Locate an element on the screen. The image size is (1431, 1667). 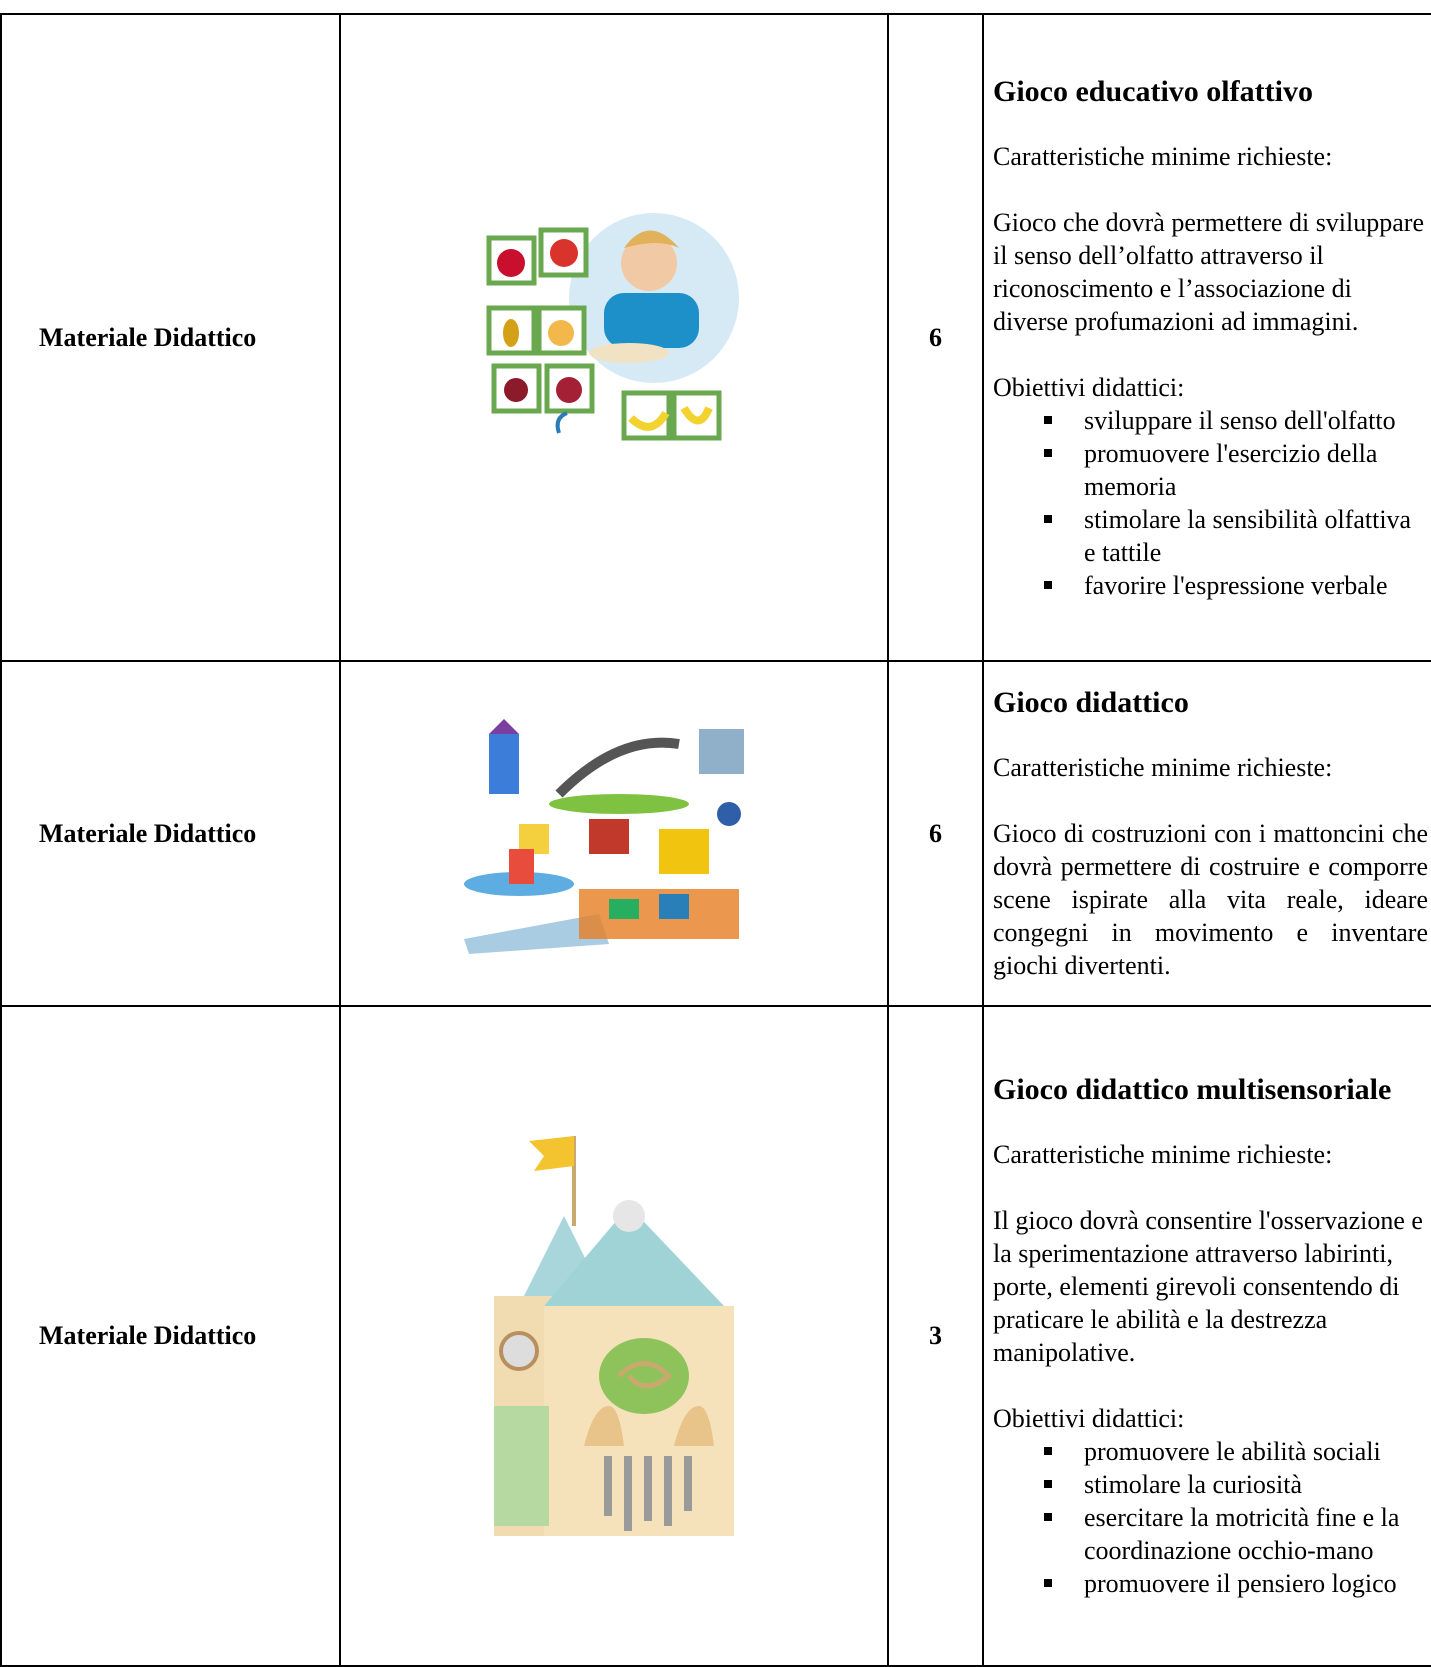
objective: stimolare la curiosità is located at coordinates (1236, 1484).